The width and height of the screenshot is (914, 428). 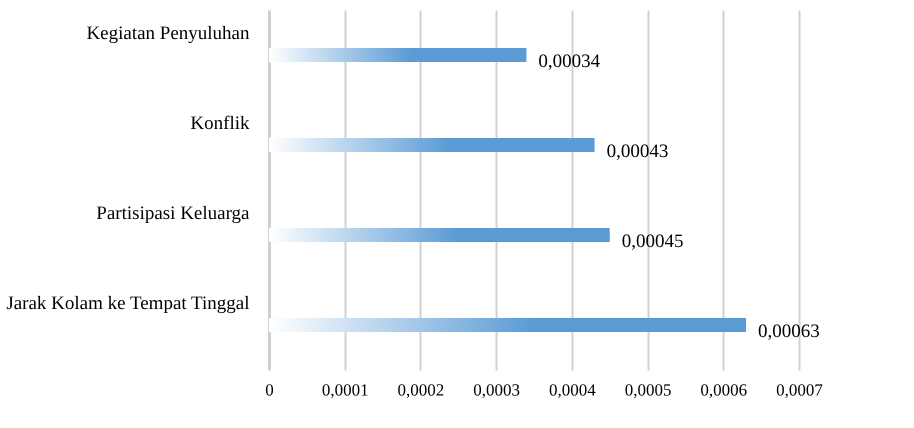 What do you see at coordinates (648, 390) in the screenshot?
I see `x-tick-label: 0,0005` at bounding box center [648, 390].